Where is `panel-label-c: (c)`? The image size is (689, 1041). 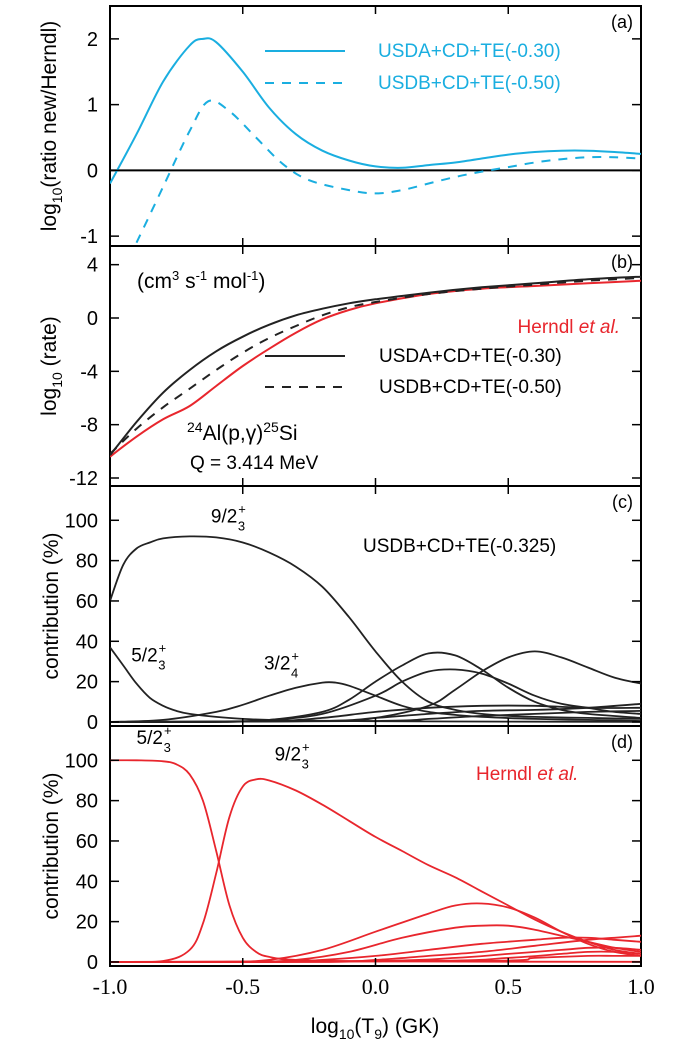 panel-label-c: (c) is located at coordinates (622, 502).